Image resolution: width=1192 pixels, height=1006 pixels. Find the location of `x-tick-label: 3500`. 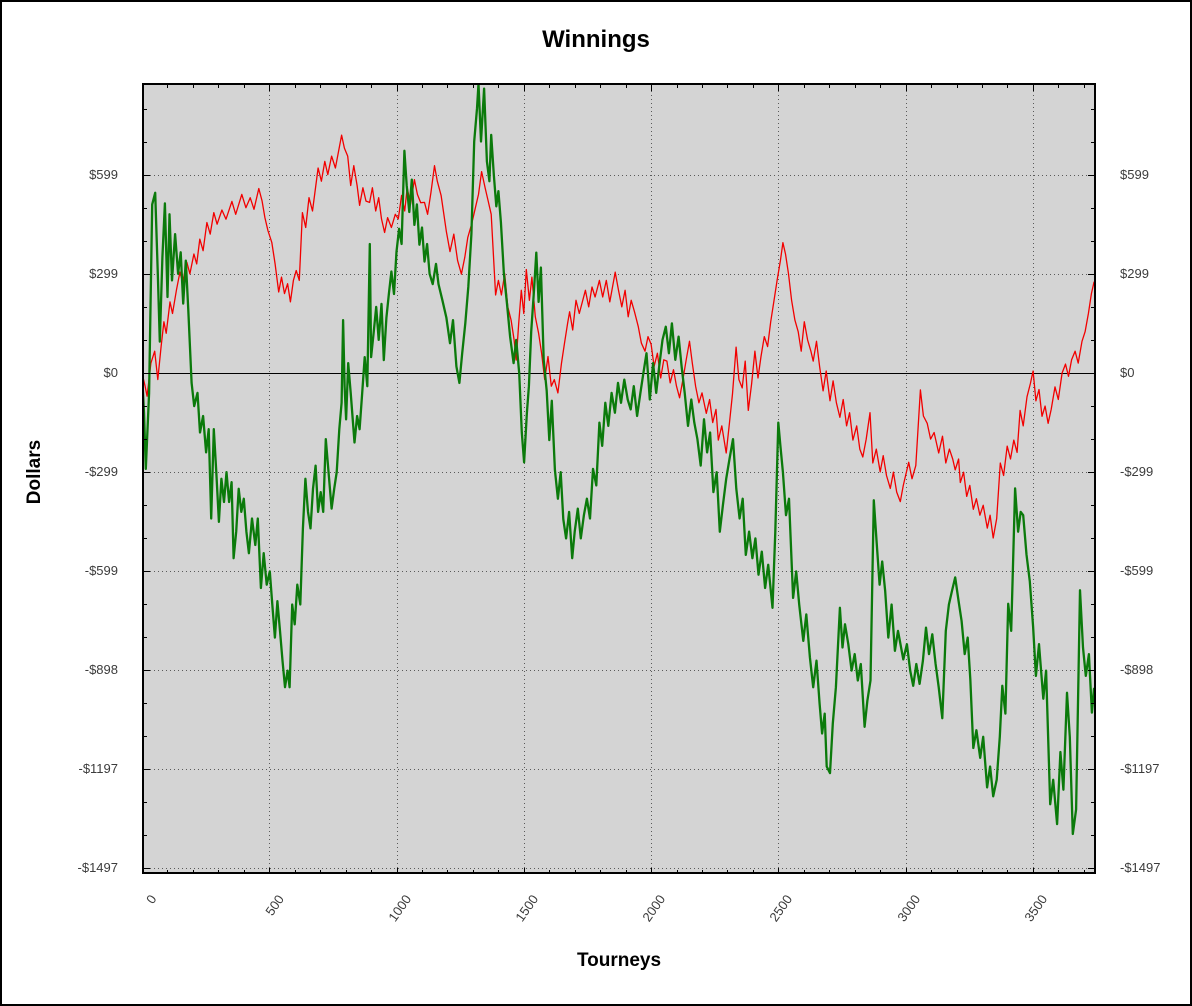

x-tick-label: 3500 is located at coordinates (1036, 908).